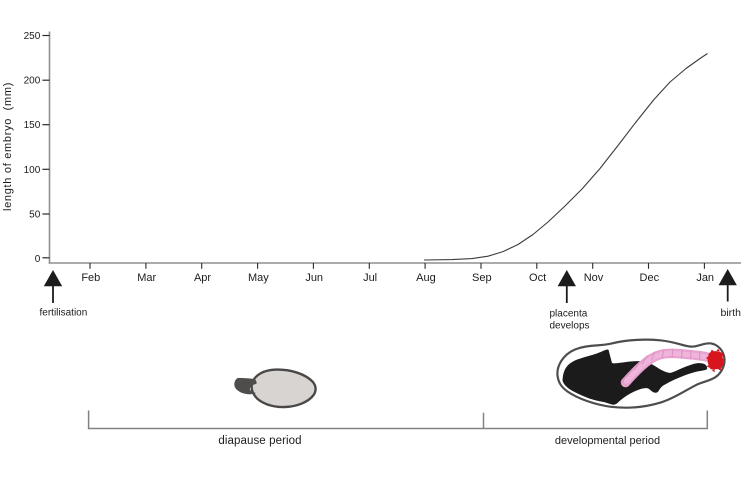 The image size is (754, 488). I want to click on svg-text: 0, so click(38, 259).